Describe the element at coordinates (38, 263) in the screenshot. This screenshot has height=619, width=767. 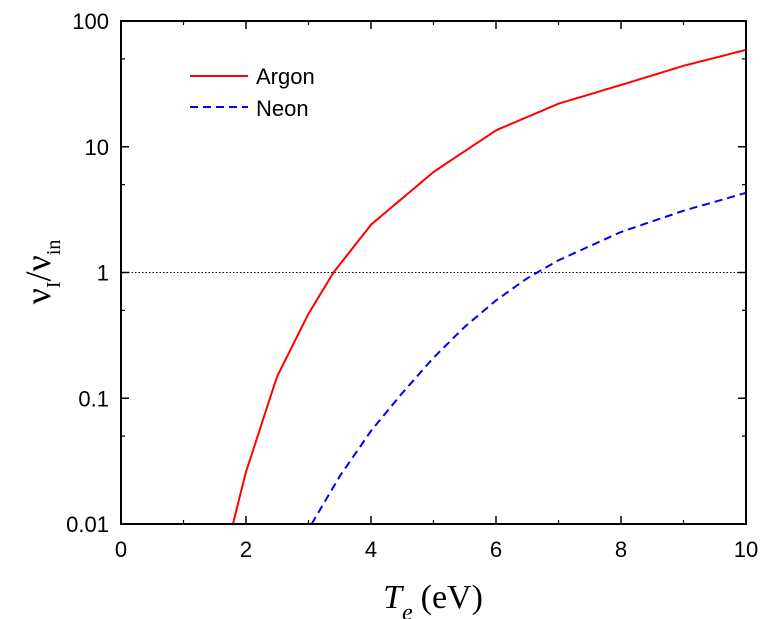
I see `y-axis-denominator: ν` at that location.